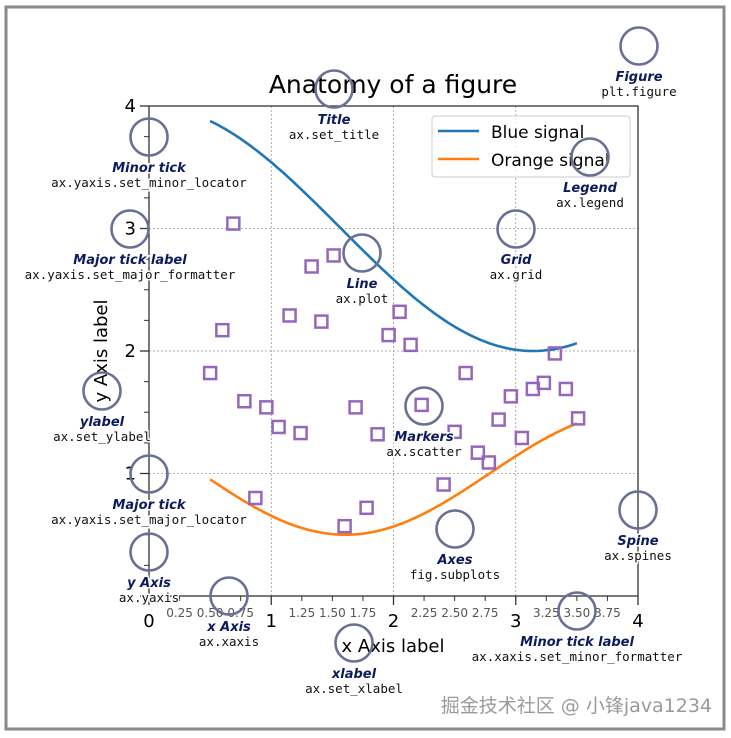  What do you see at coordinates (550, 161) in the screenshot?
I see `legend-label-orange: Orange signal` at bounding box center [550, 161].